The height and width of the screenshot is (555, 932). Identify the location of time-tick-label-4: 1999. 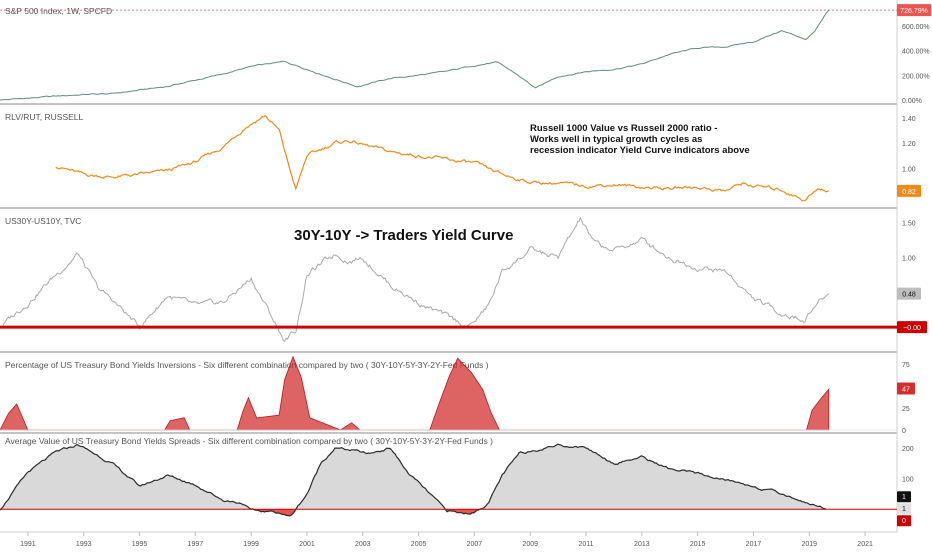
(251, 544).